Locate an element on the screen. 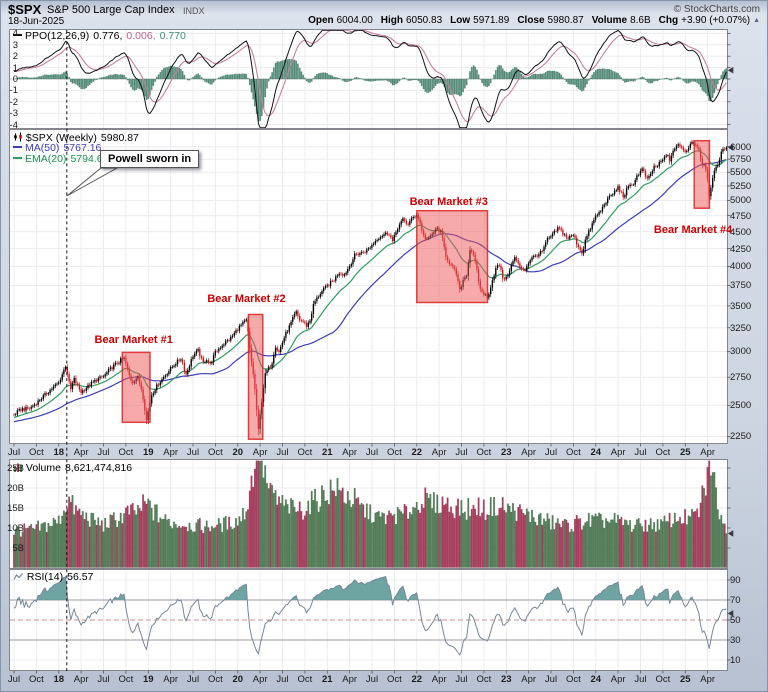 The height and width of the screenshot is (692, 768). quote-value: 6004.00 is located at coordinates (354, 20).